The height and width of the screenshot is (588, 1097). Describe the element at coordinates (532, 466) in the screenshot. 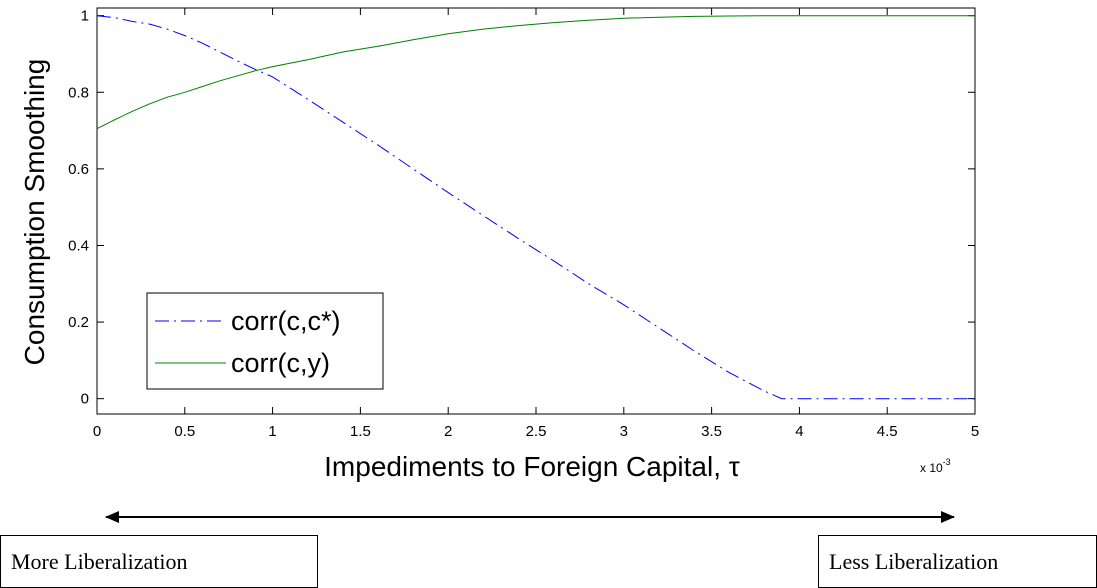

I see `x-axis-title: Impediments to Foreign Capital, τ` at that location.